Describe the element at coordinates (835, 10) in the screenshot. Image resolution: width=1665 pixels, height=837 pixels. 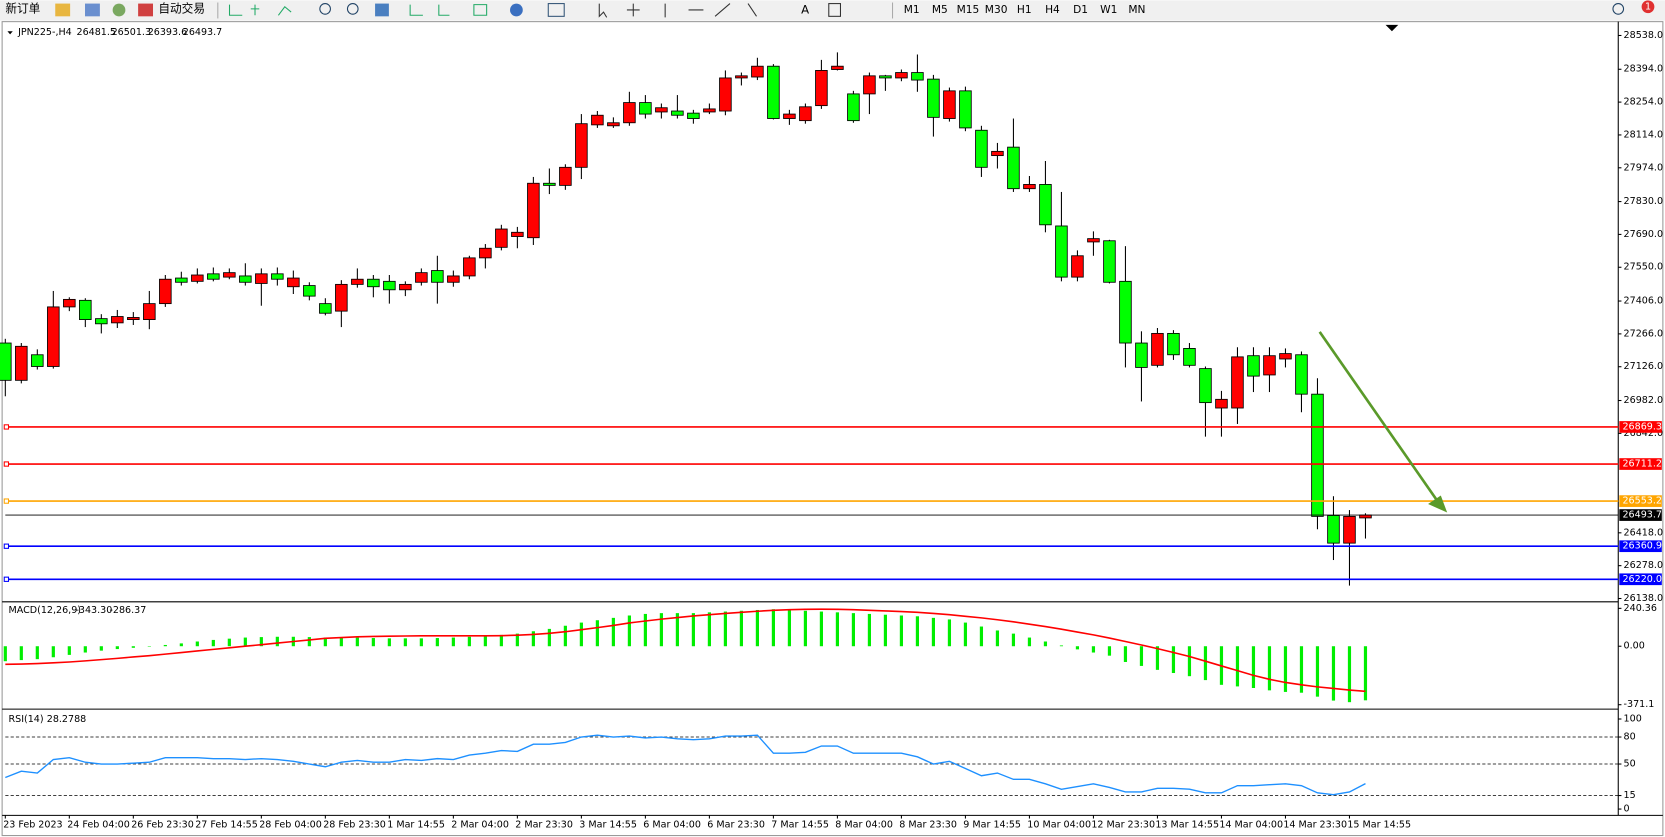
I see `label-tool` at that location.